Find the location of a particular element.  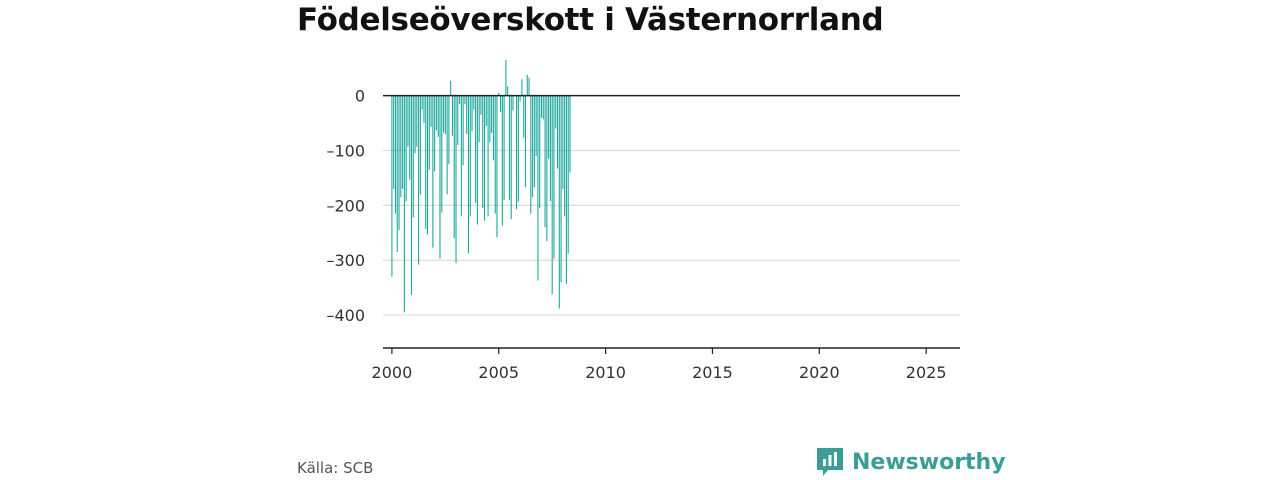

y-tick-label: –200 is located at coordinates (345, 205).